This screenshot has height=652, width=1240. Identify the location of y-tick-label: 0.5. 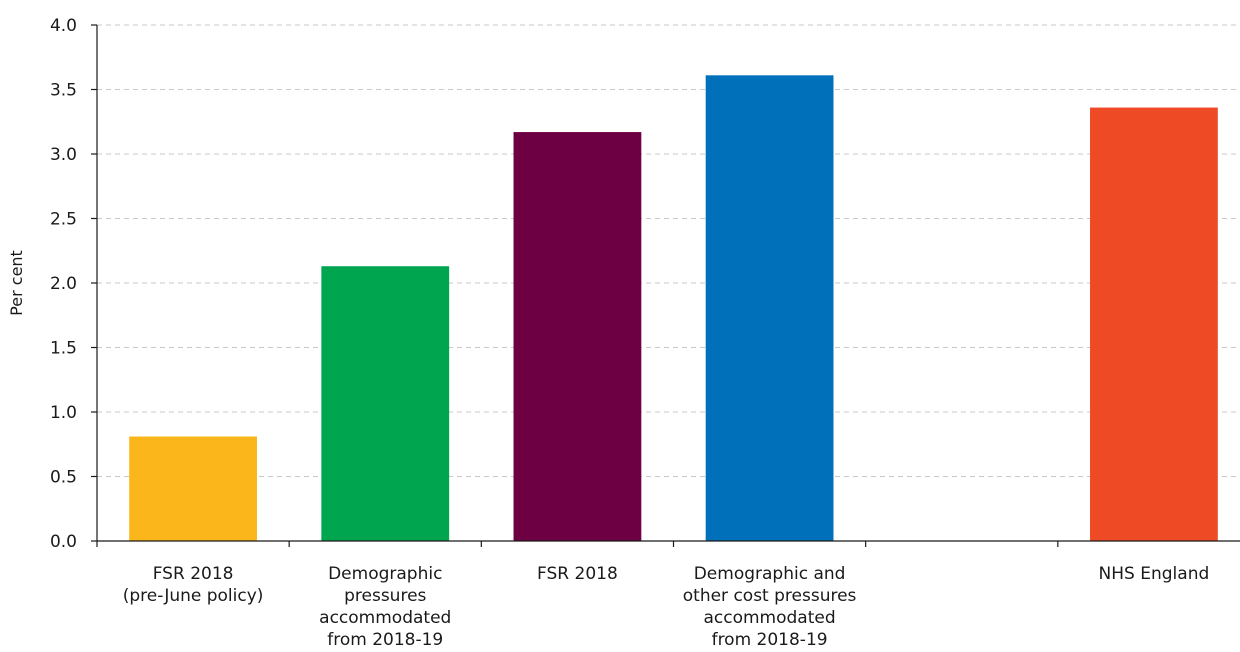
(63, 478).